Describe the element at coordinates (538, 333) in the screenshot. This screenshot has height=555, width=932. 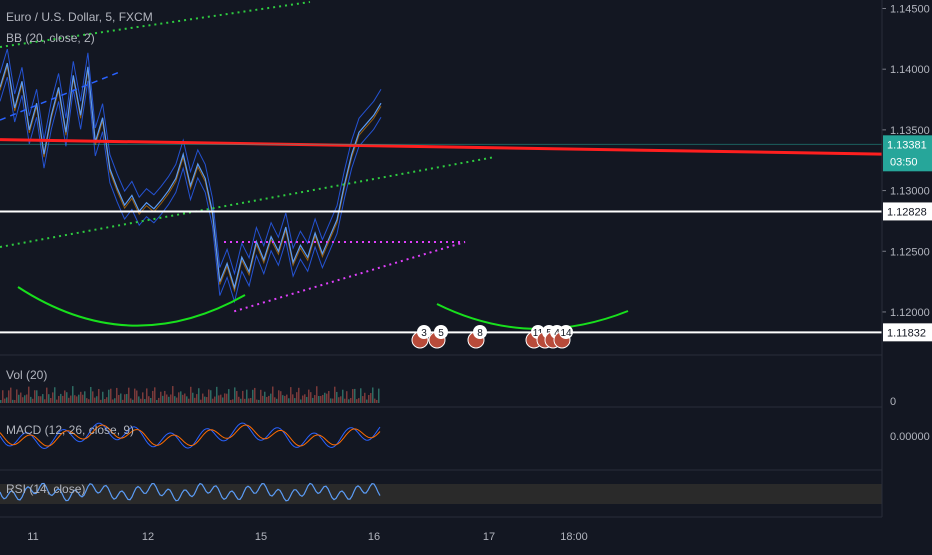
I see `event-flag-label: 11` at that location.